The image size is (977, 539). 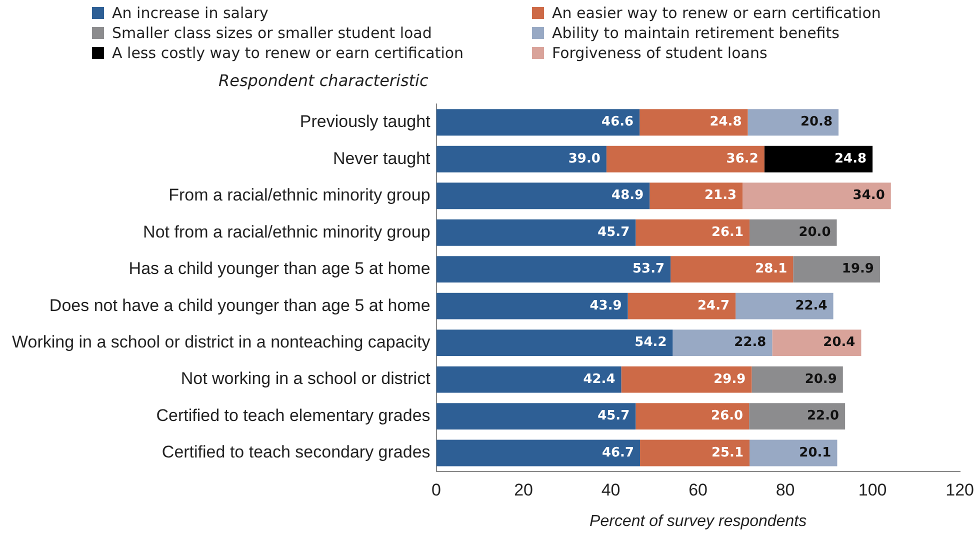 I want to click on y-tick-label: Certified to teach secondary grades, so click(x=296, y=452).